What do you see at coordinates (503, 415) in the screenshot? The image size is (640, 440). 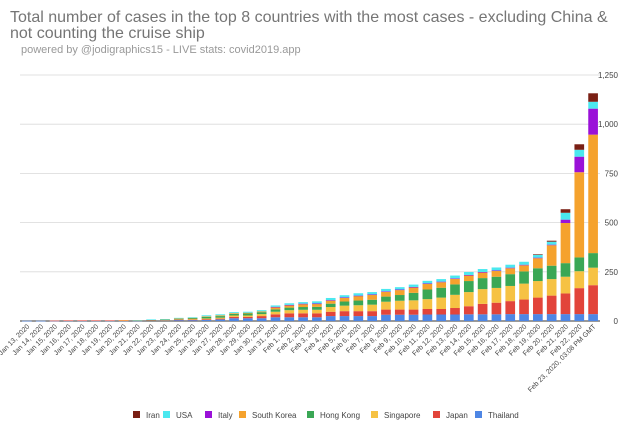 I see `legend-label: Thailand` at bounding box center [503, 415].